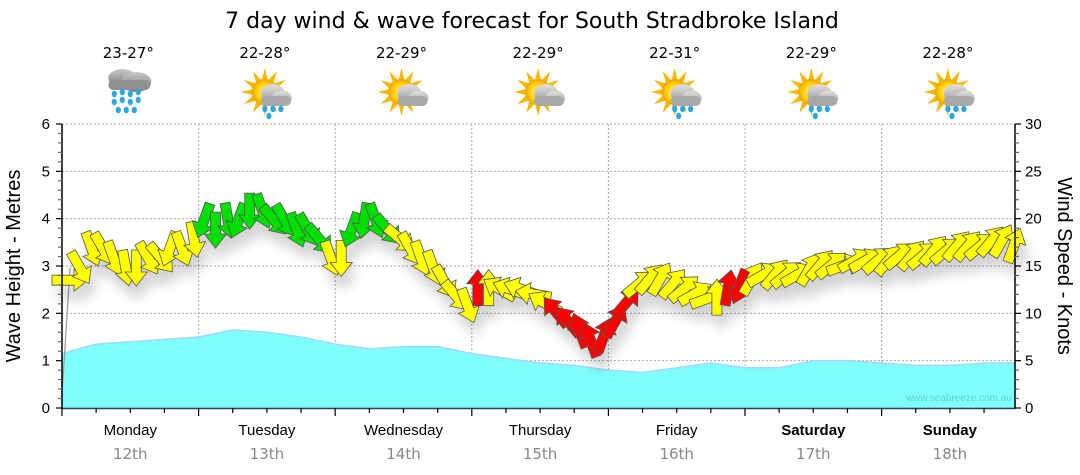 The height and width of the screenshot is (475, 1080). I want to click on date-label: 17th, so click(813, 454).